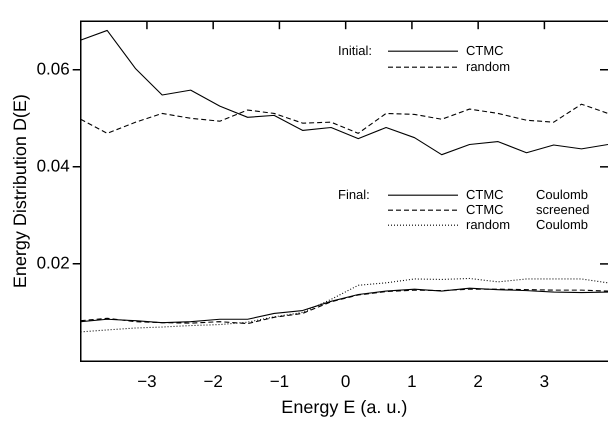 This screenshot has width=616, height=429. What do you see at coordinates (354, 194) in the screenshot?
I see `annotation: Final:` at bounding box center [354, 194].